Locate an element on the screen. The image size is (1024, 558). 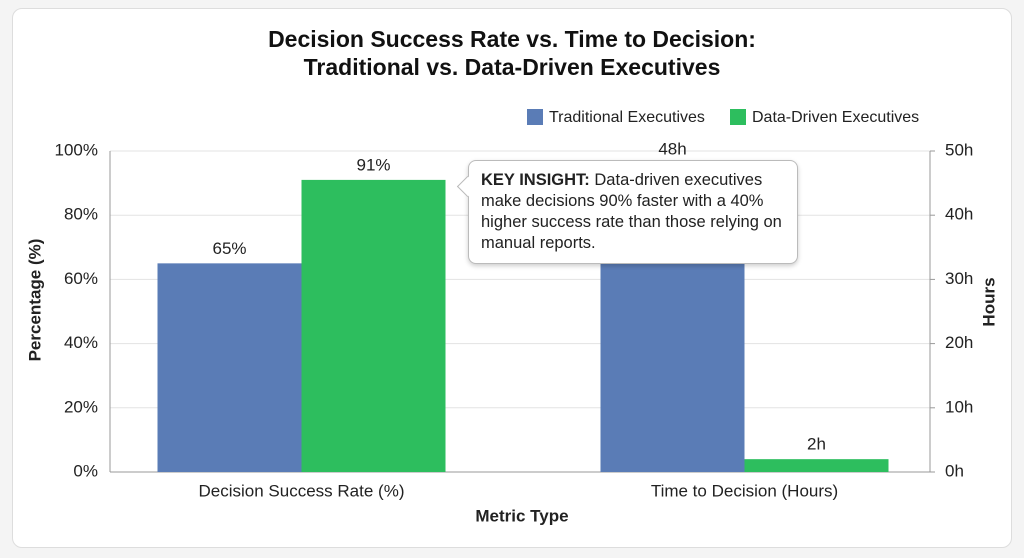
y-tick-label: 20% is located at coordinates (81, 406).